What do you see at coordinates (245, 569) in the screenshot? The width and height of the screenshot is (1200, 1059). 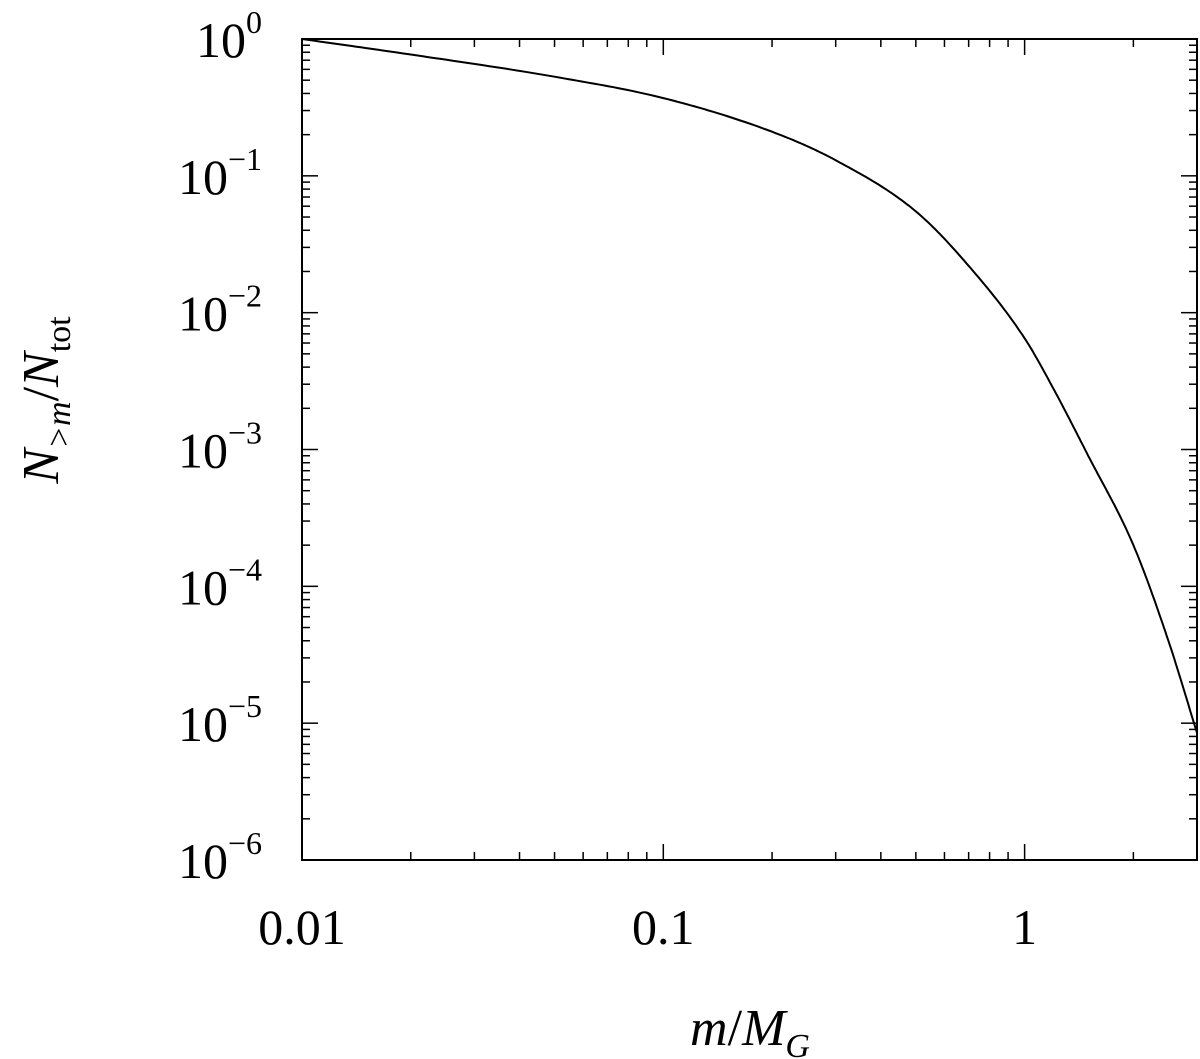 I see `y-tick-label-exponent: −4` at bounding box center [245, 569].